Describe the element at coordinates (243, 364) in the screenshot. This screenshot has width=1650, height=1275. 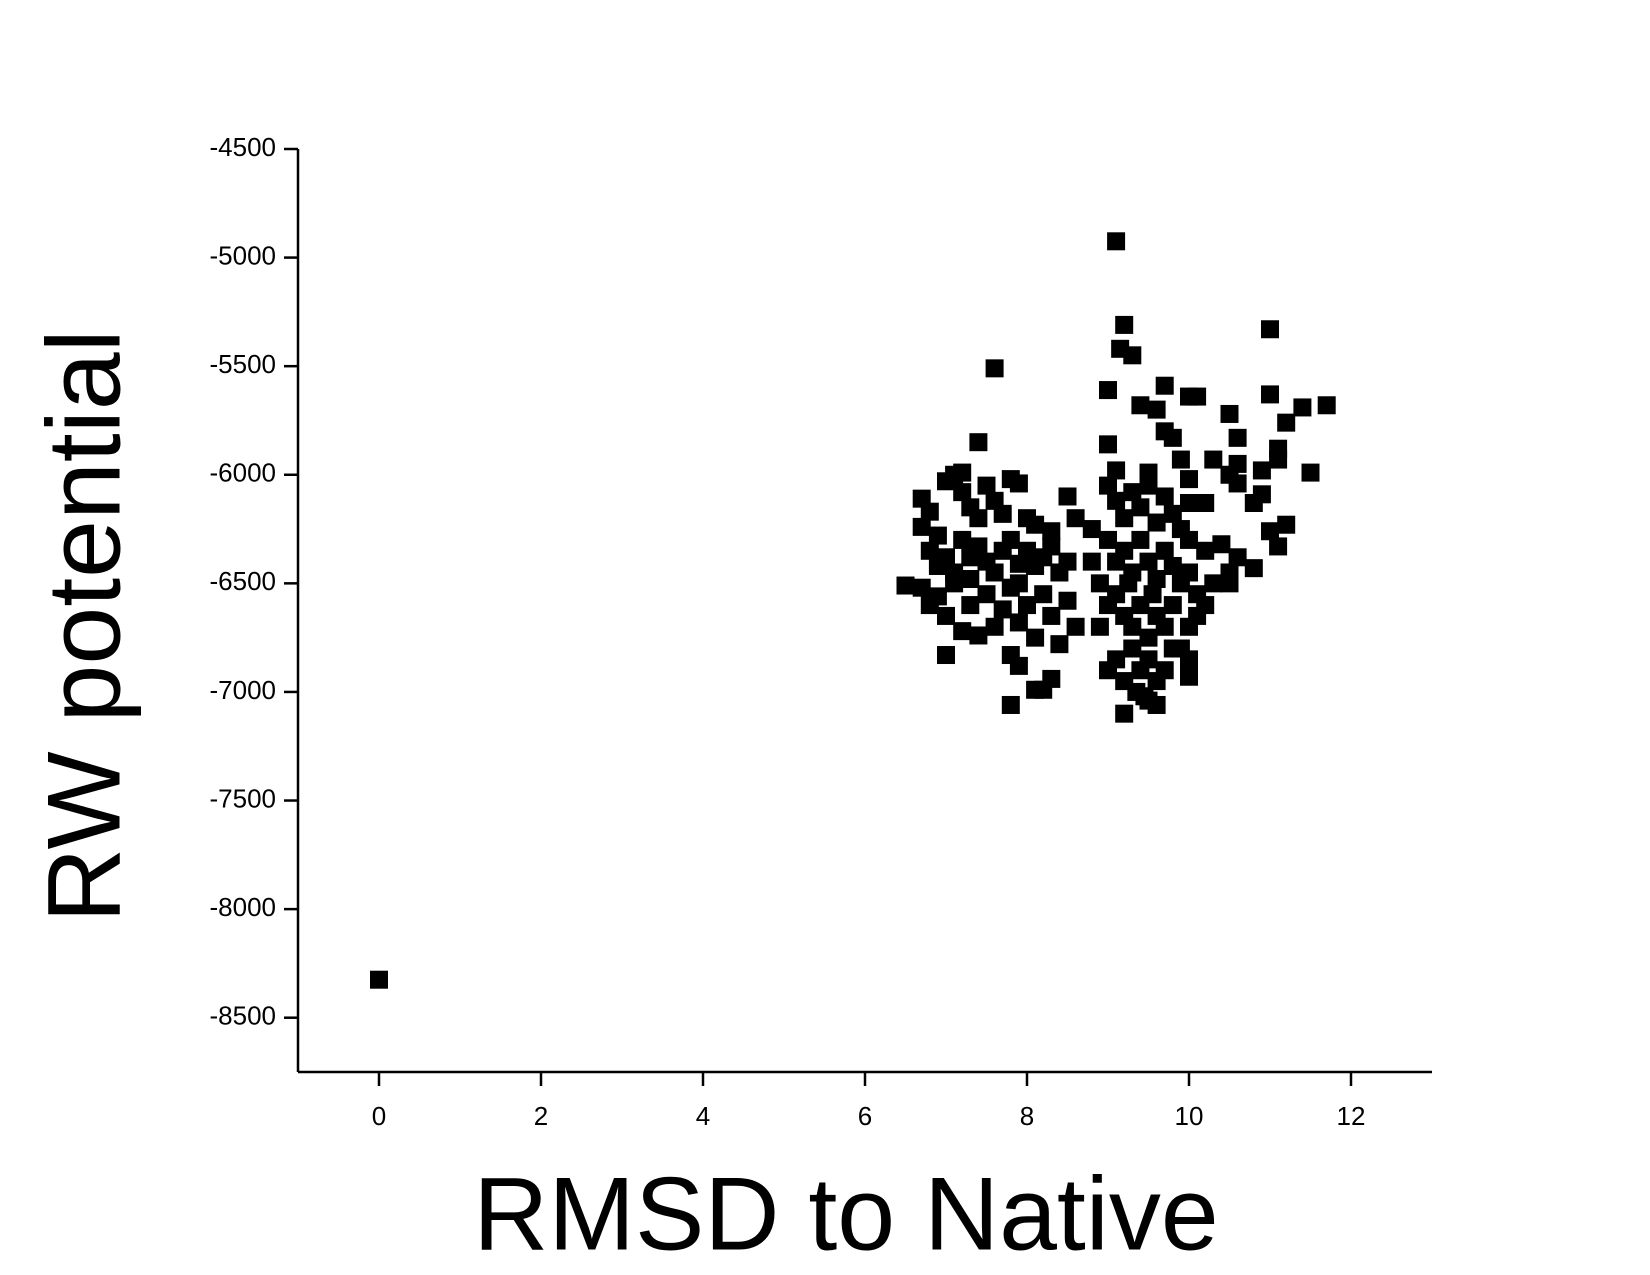
I see `y-tick-label: -5500` at that location.